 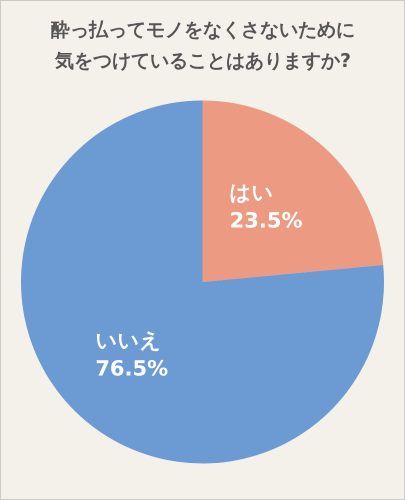 What do you see at coordinates (128, 340) in the screenshot?
I see `slice-label: いいえ` at bounding box center [128, 340].